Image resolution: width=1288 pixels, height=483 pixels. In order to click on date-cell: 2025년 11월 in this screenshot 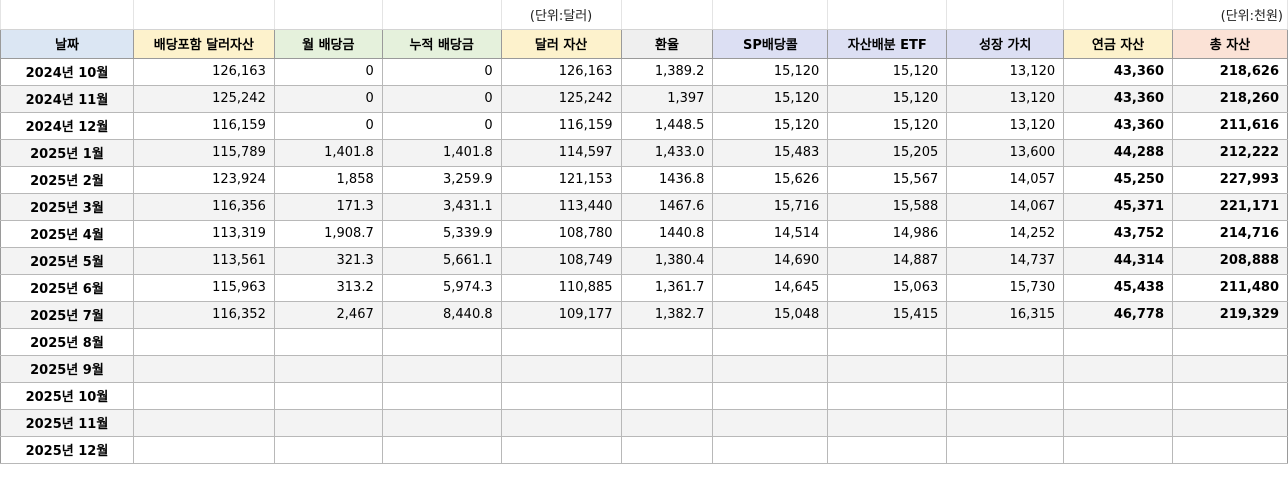, I will do `click(67, 422)`.